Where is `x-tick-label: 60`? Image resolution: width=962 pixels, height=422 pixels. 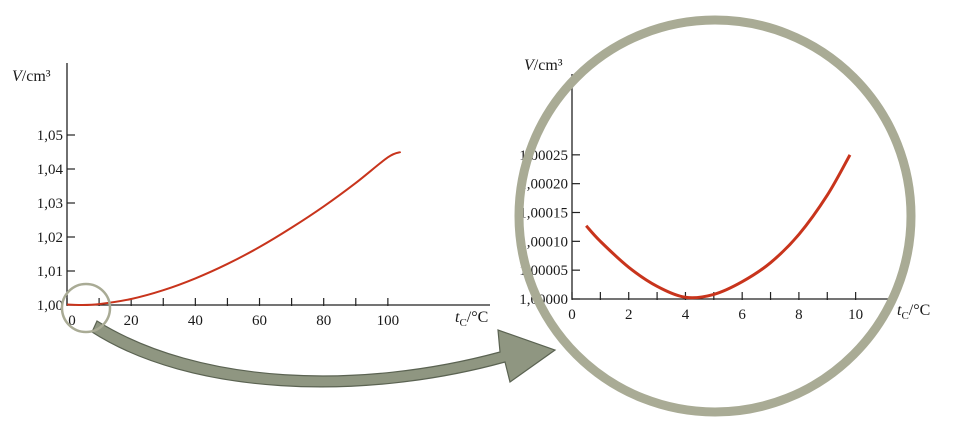
x-tick-label: 60 is located at coordinates (259, 321).